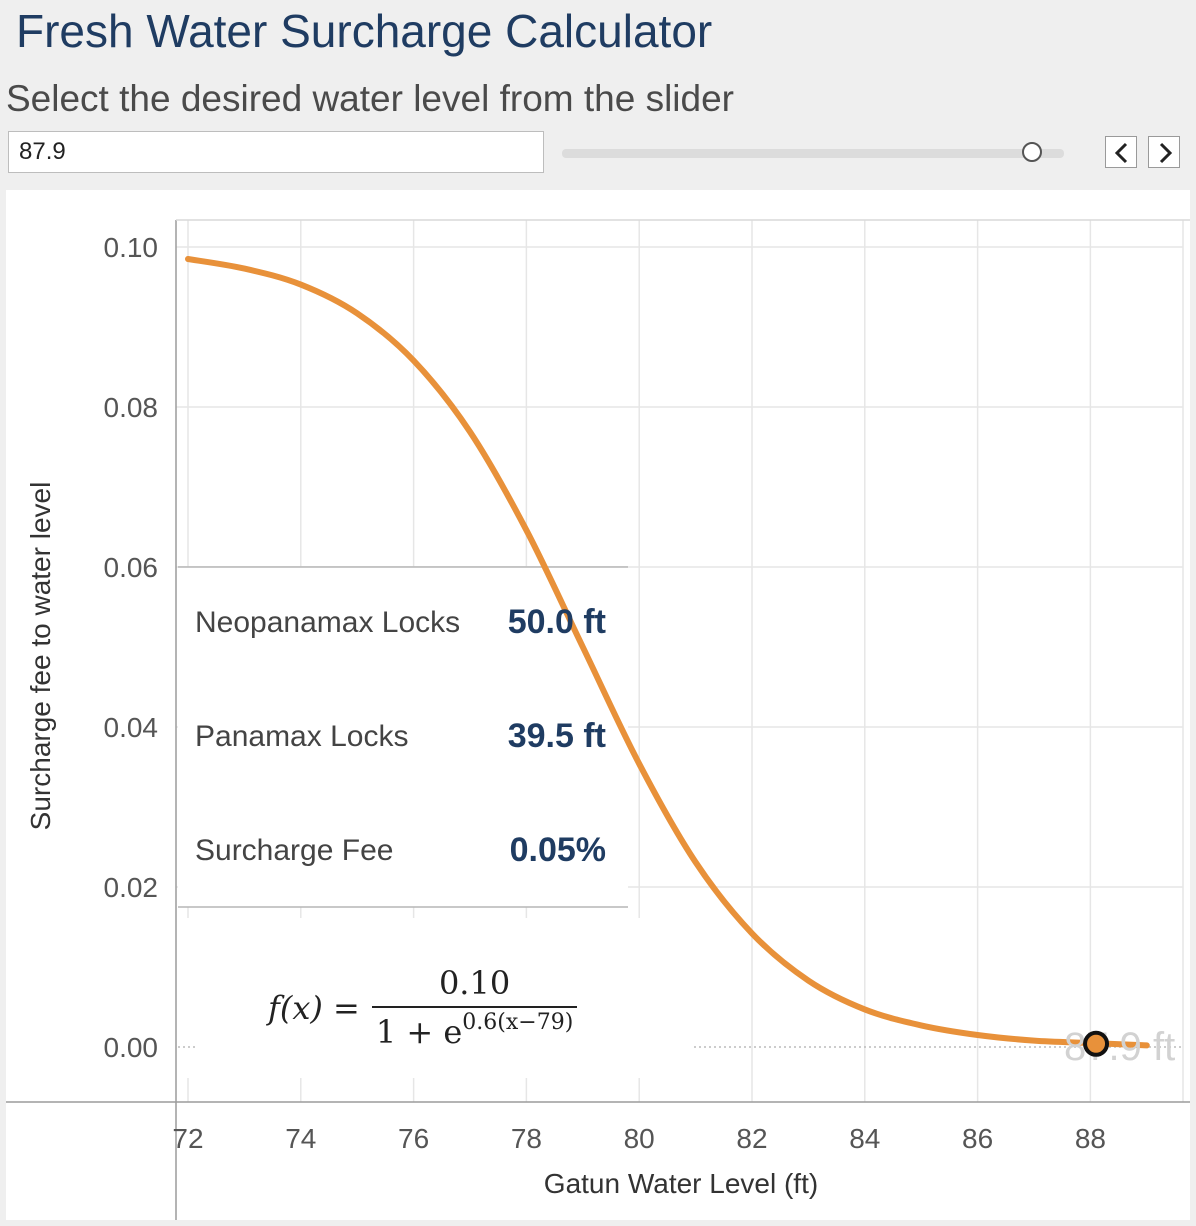  I want to click on chevron-right-icon, so click(1166, 153).